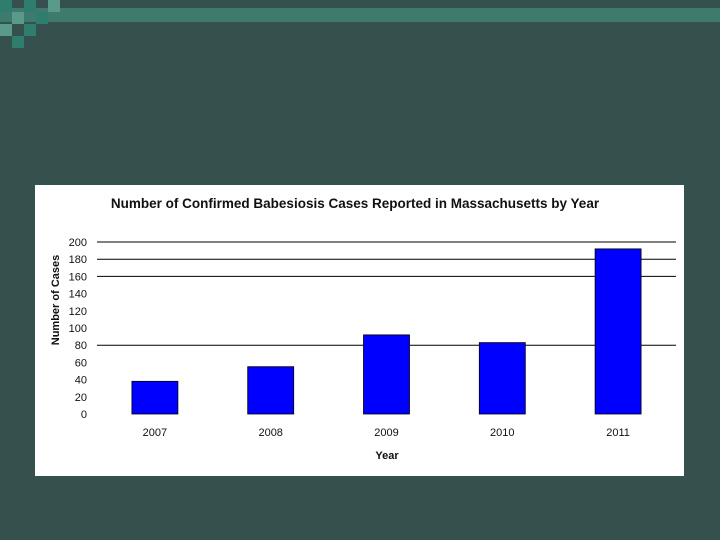 This screenshot has width=720, height=540. I want to click on y-tick-label: 60, so click(81, 363).